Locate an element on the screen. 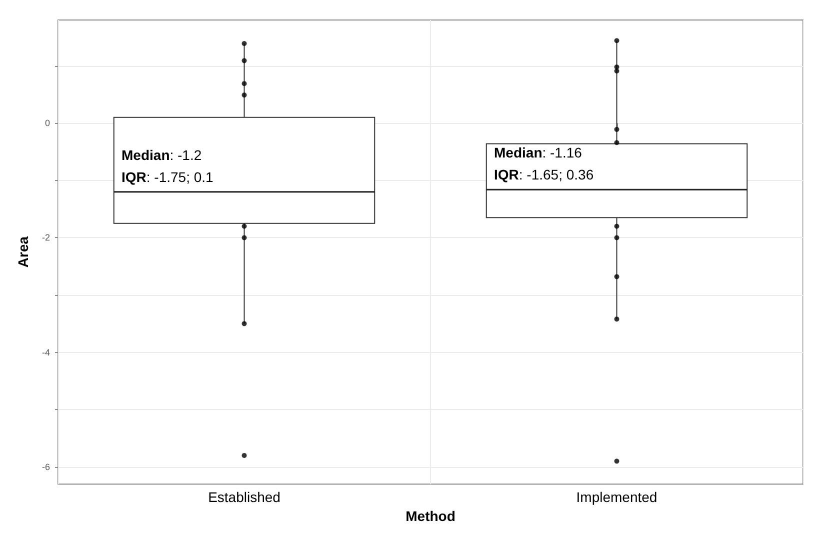  y-axis-title: Area is located at coordinates (23, 252).